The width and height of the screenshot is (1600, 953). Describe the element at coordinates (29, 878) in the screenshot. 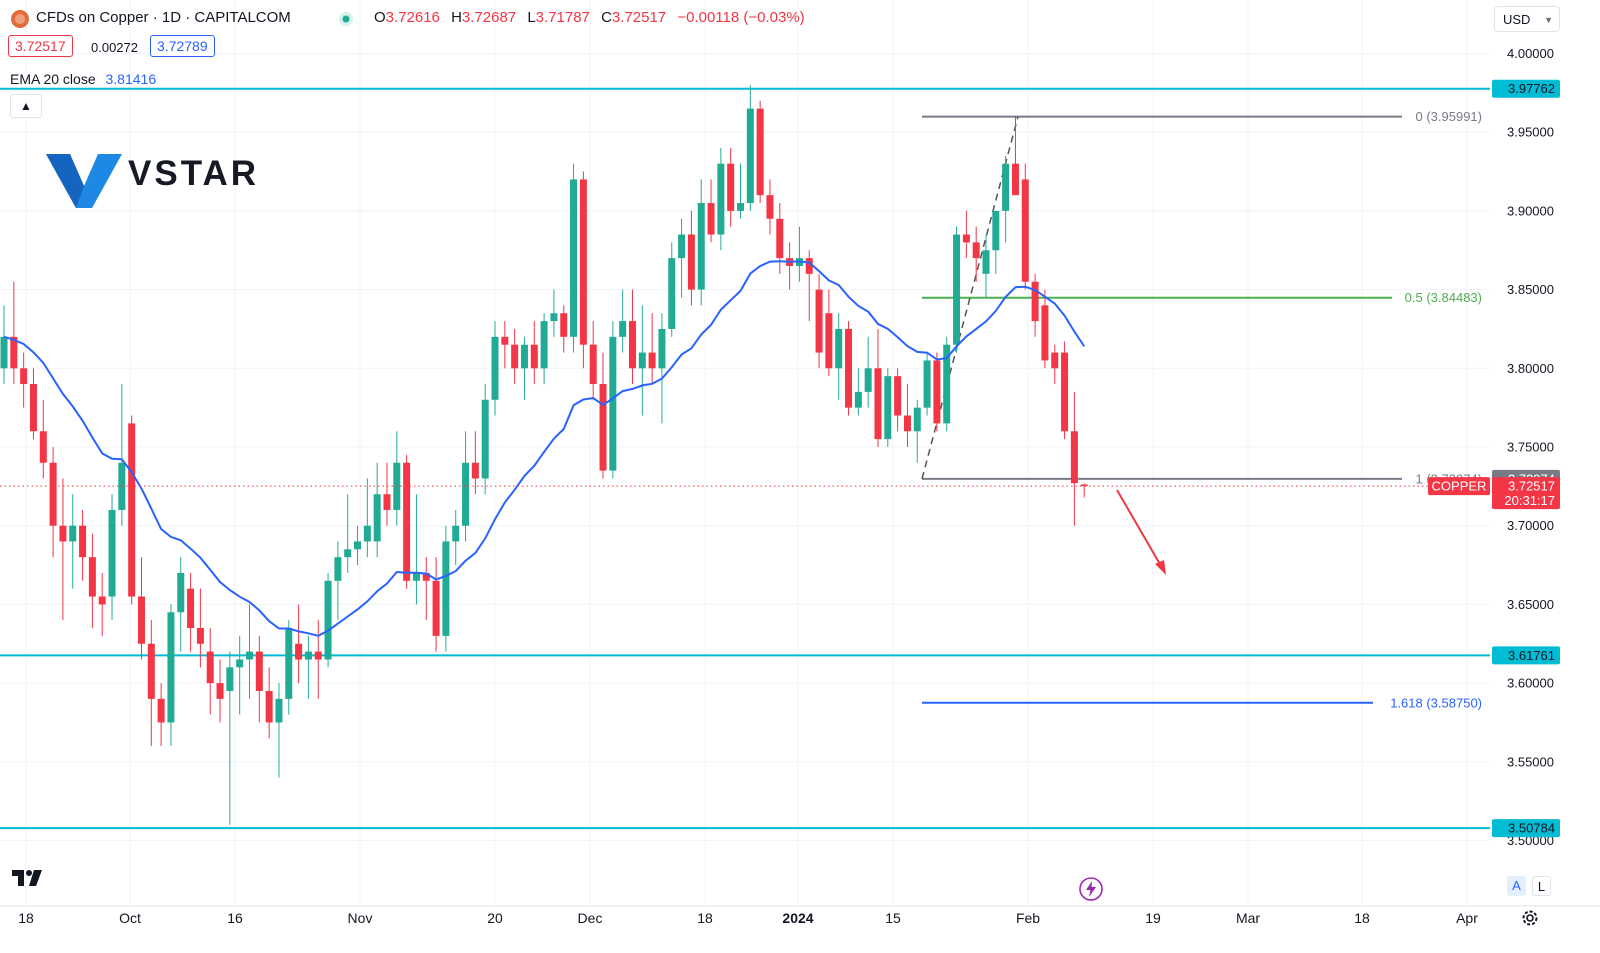

I see `tradingview-logo-icon` at that location.